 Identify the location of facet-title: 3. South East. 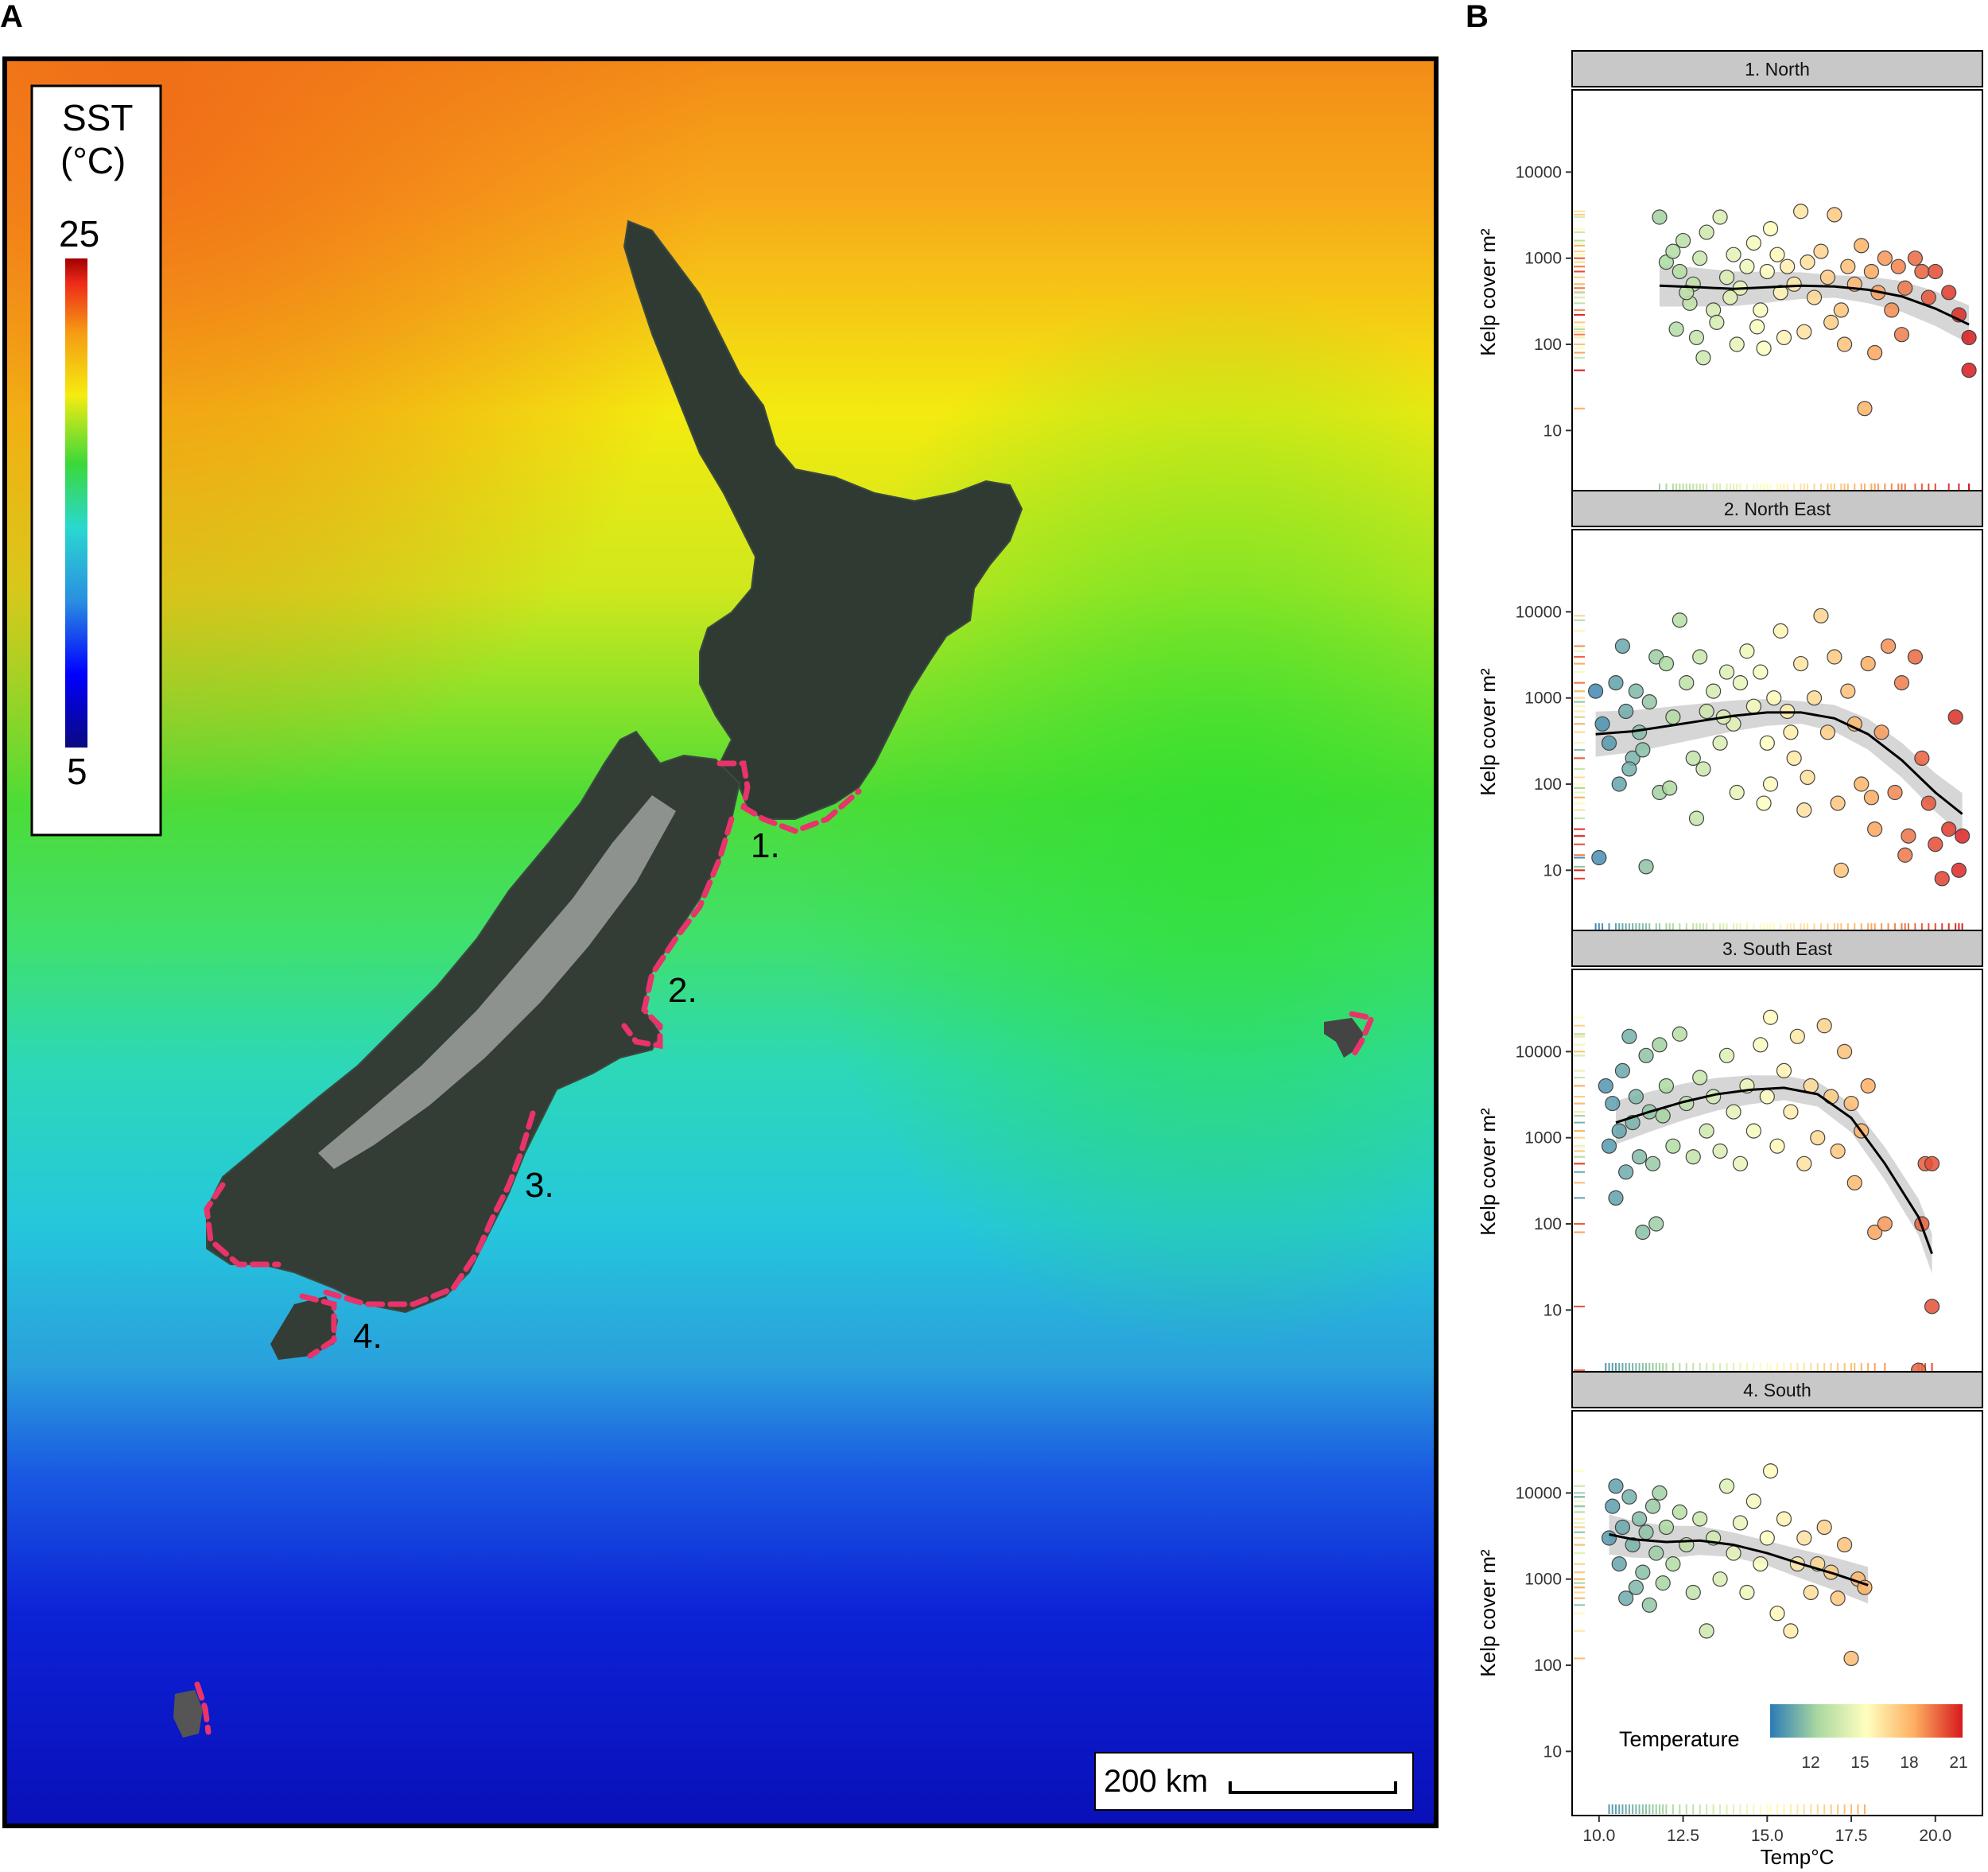
(1777, 948).